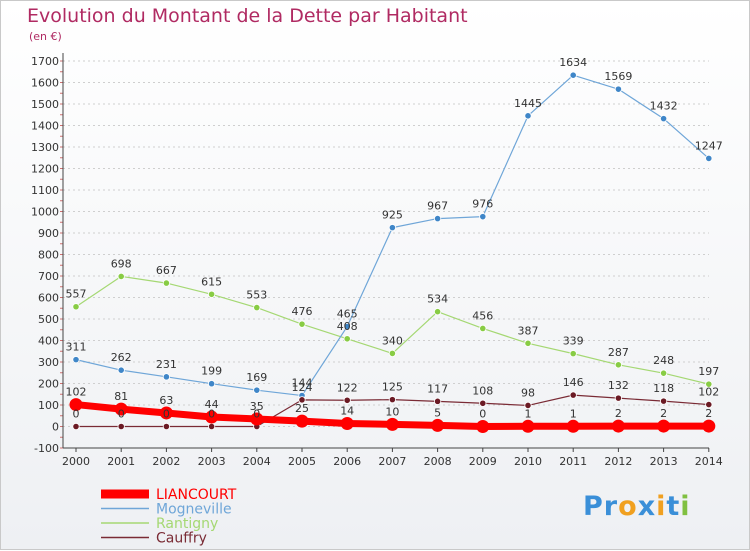 The width and height of the screenshot is (750, 551). Describe the element at coordinates (528, 103) in the screenshot. I see `data-label: 1445` at that location.